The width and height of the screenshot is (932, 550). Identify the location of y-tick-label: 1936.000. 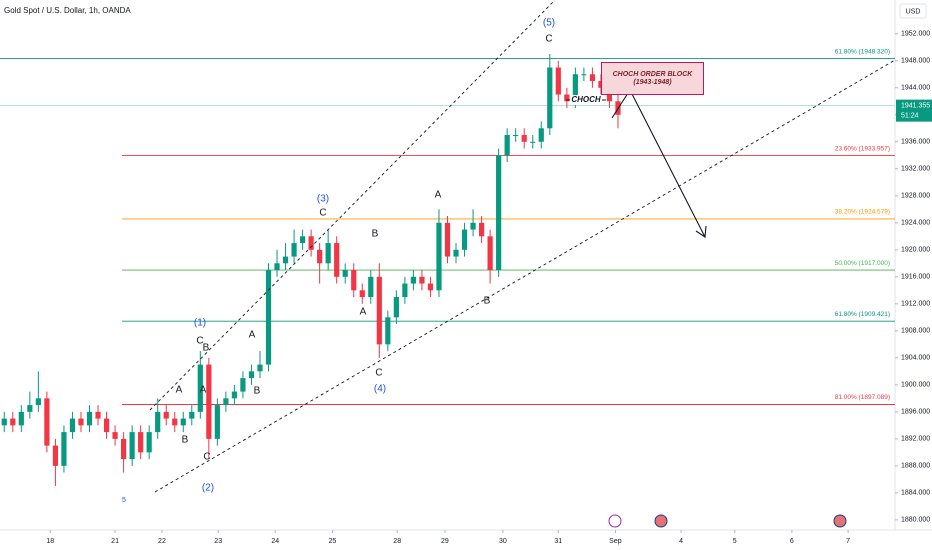
(915, 142).